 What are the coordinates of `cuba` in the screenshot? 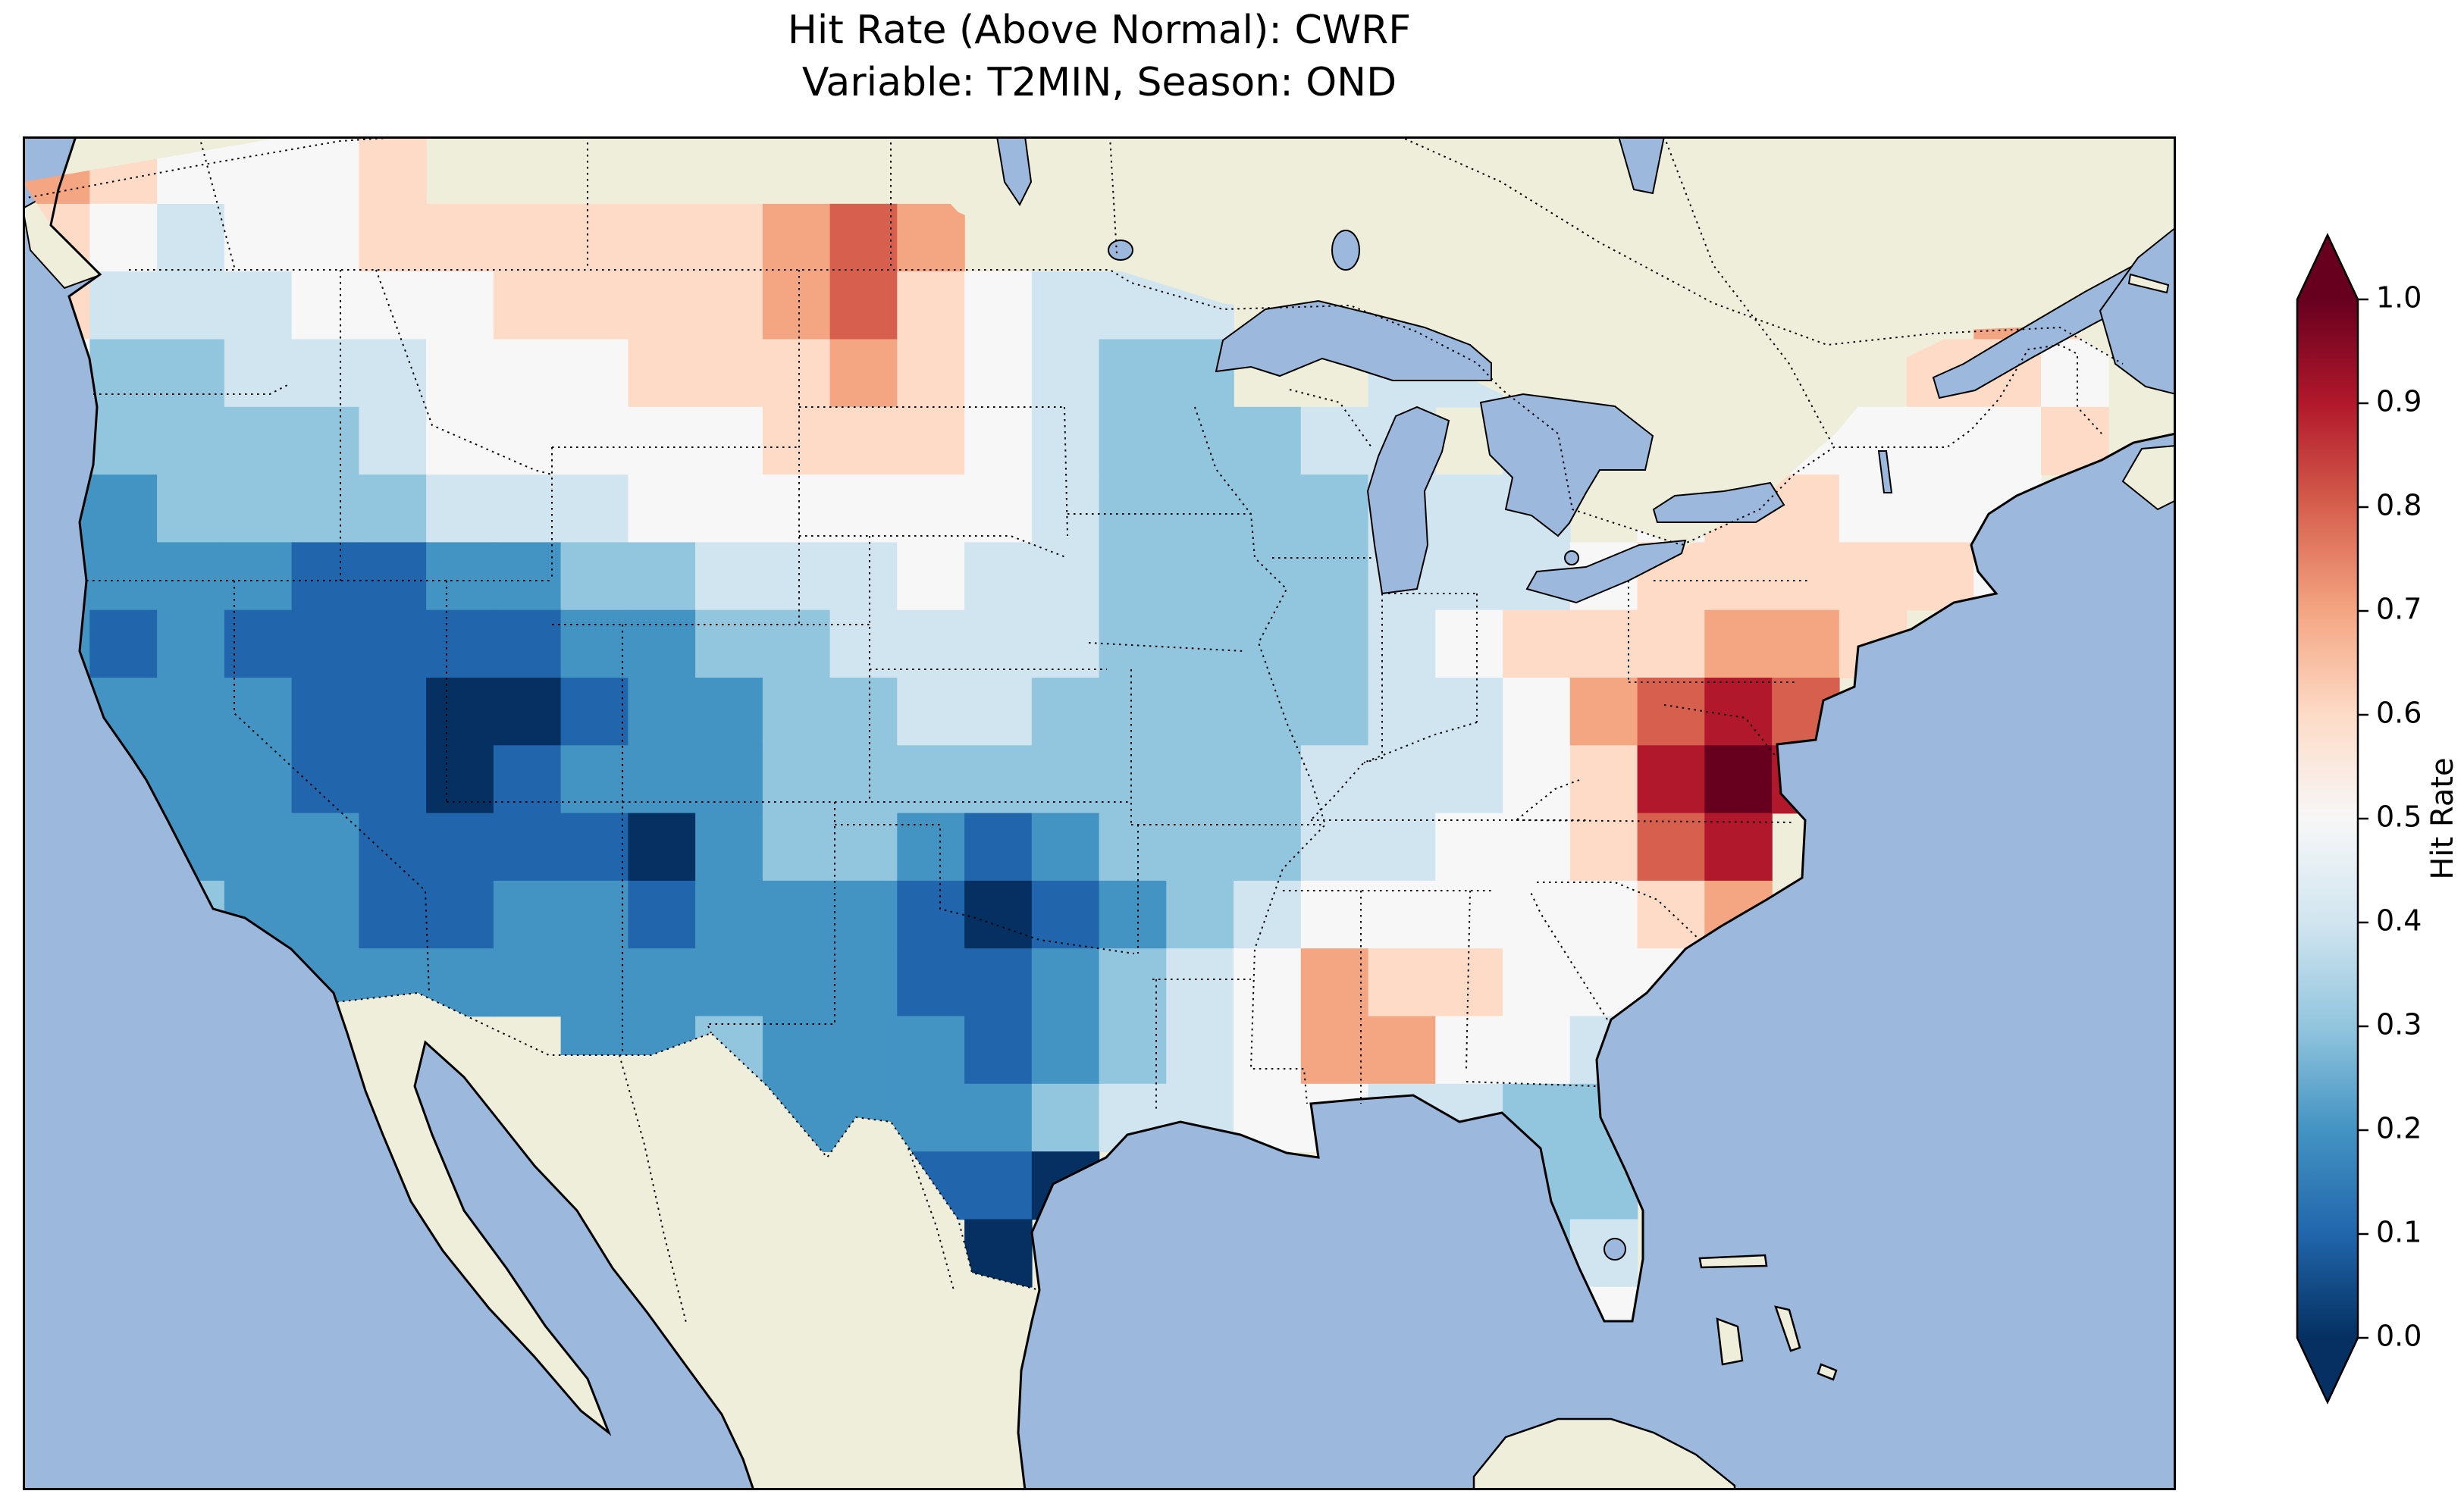 It's located at (1604, 1453).